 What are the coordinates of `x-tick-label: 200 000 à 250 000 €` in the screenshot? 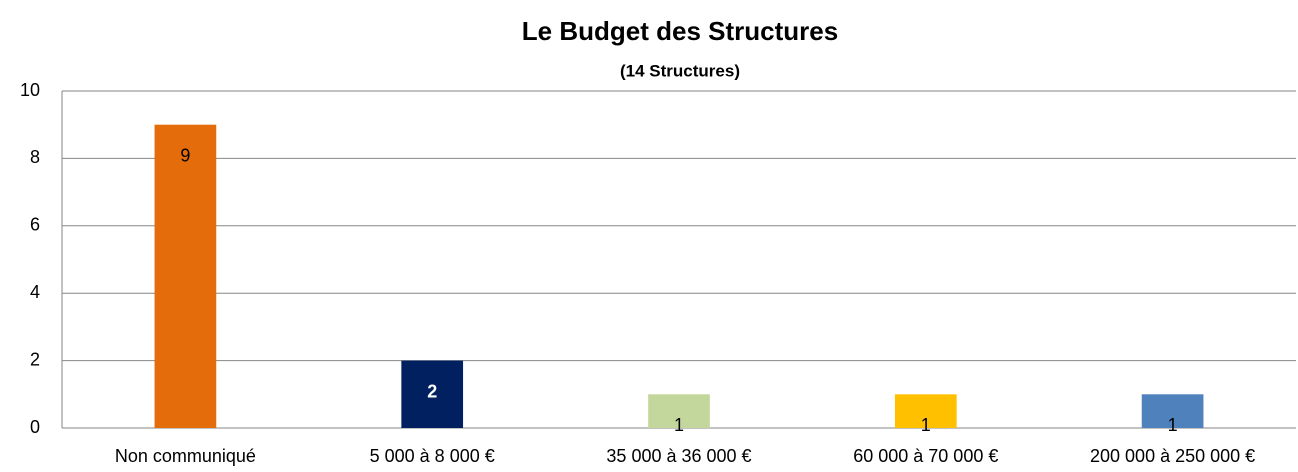 It's located at (1172, 456).